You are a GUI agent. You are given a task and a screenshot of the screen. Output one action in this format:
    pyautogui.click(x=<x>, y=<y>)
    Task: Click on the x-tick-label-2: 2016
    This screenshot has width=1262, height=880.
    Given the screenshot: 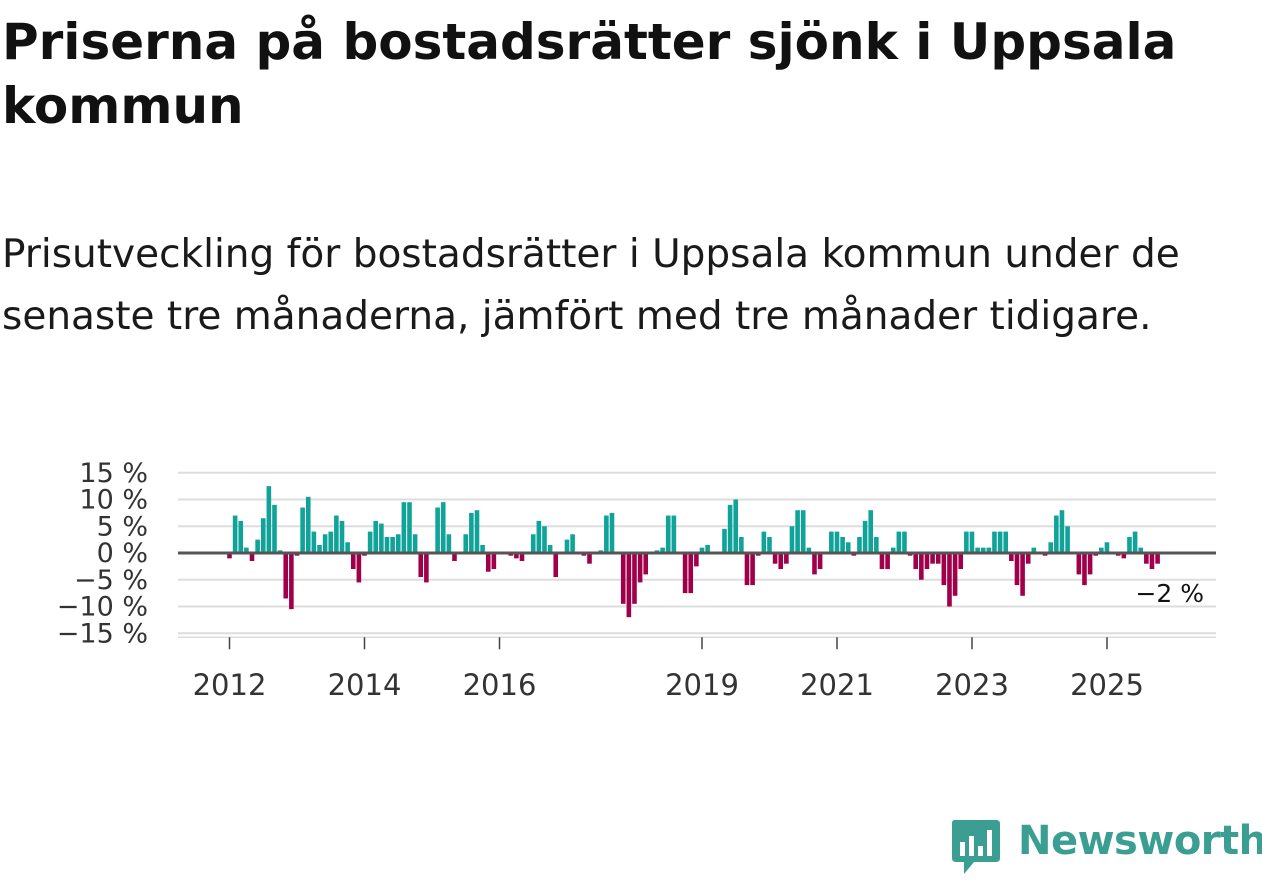 What is the action you would take?
    pyautogui.click(x=500, y=685)
    